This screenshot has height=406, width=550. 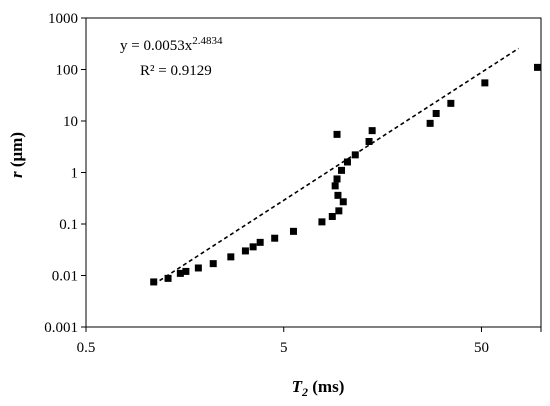 I want to click on y-tick-label: 100, so click(x=67, y=71).